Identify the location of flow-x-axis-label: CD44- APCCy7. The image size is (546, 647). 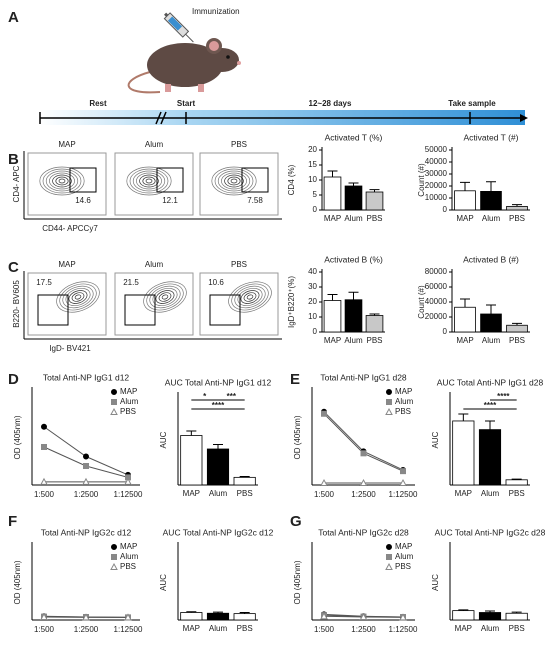
(70, 228).